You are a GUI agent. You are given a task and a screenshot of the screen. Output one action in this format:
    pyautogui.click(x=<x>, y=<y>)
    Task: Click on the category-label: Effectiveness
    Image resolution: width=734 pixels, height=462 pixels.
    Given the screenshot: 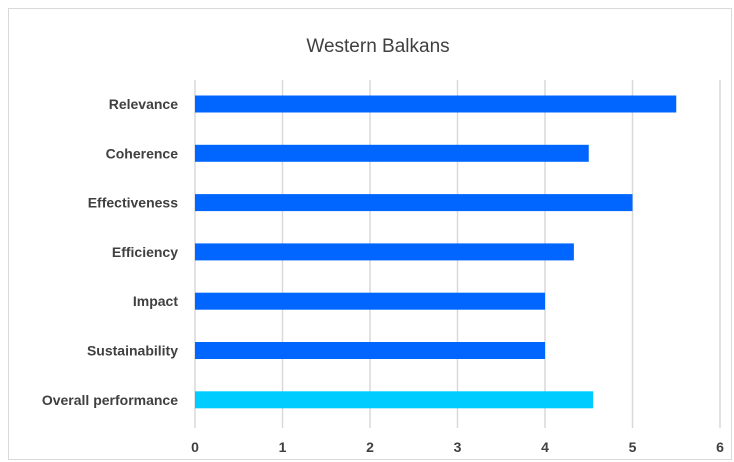 What is the action you would take?
    pyautogui.click(x=133, y=203)
    